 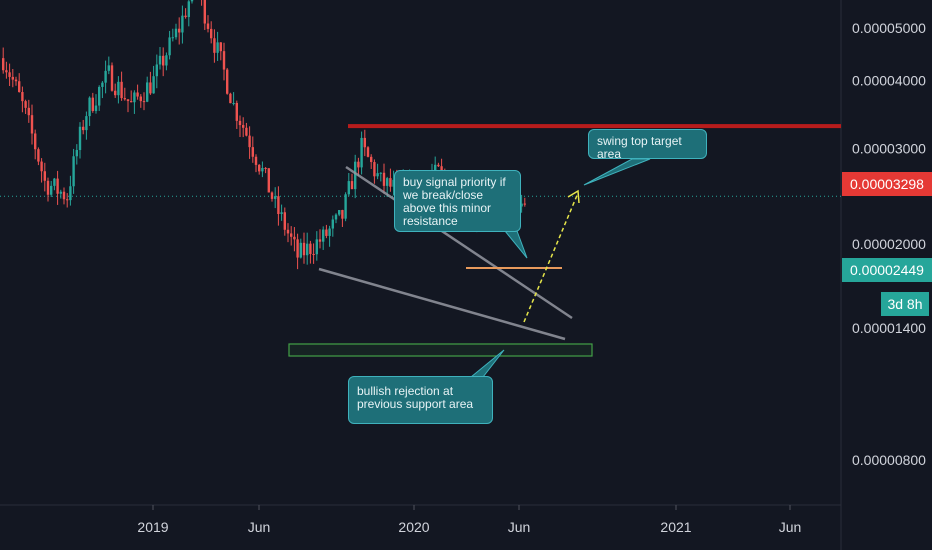 I want to click on resistance-price-label: 0.00003298, so click(x=887, y=184).